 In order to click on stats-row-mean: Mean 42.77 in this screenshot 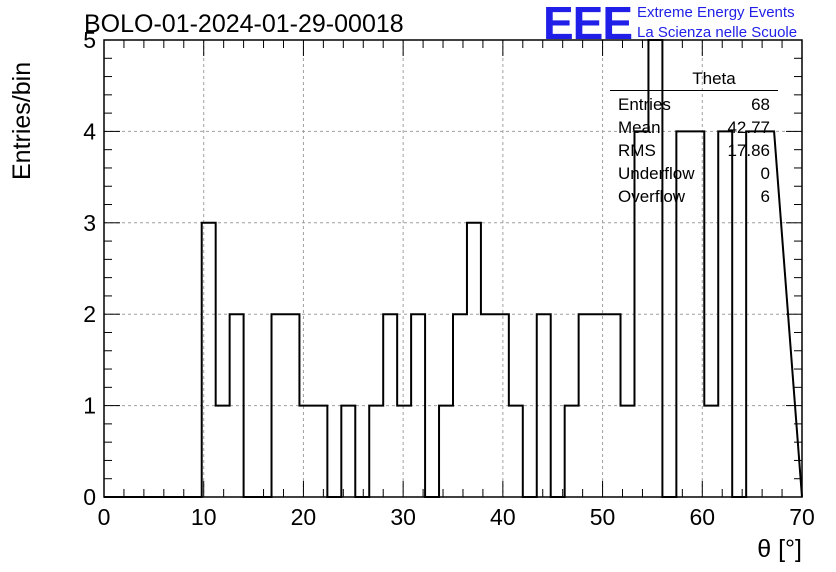, I will do `click(694, 127)`.